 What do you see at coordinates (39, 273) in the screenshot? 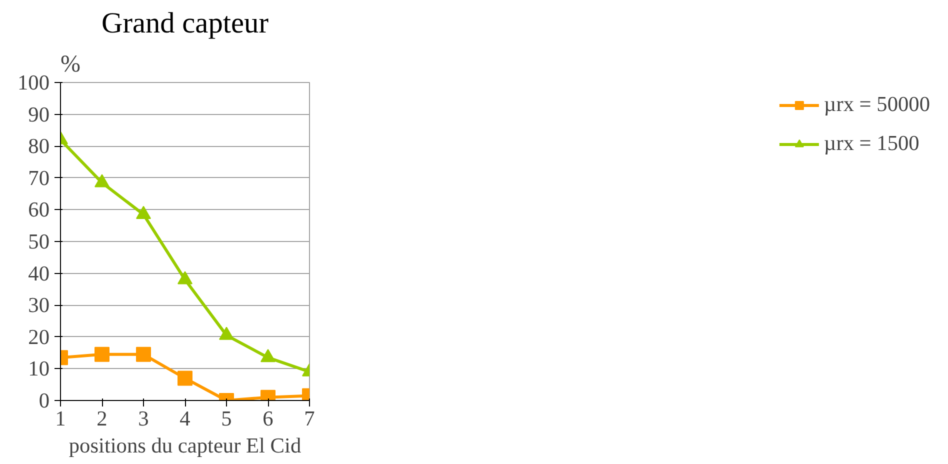
I see `y-tick-label: 40` at bounding box center [39, 273].